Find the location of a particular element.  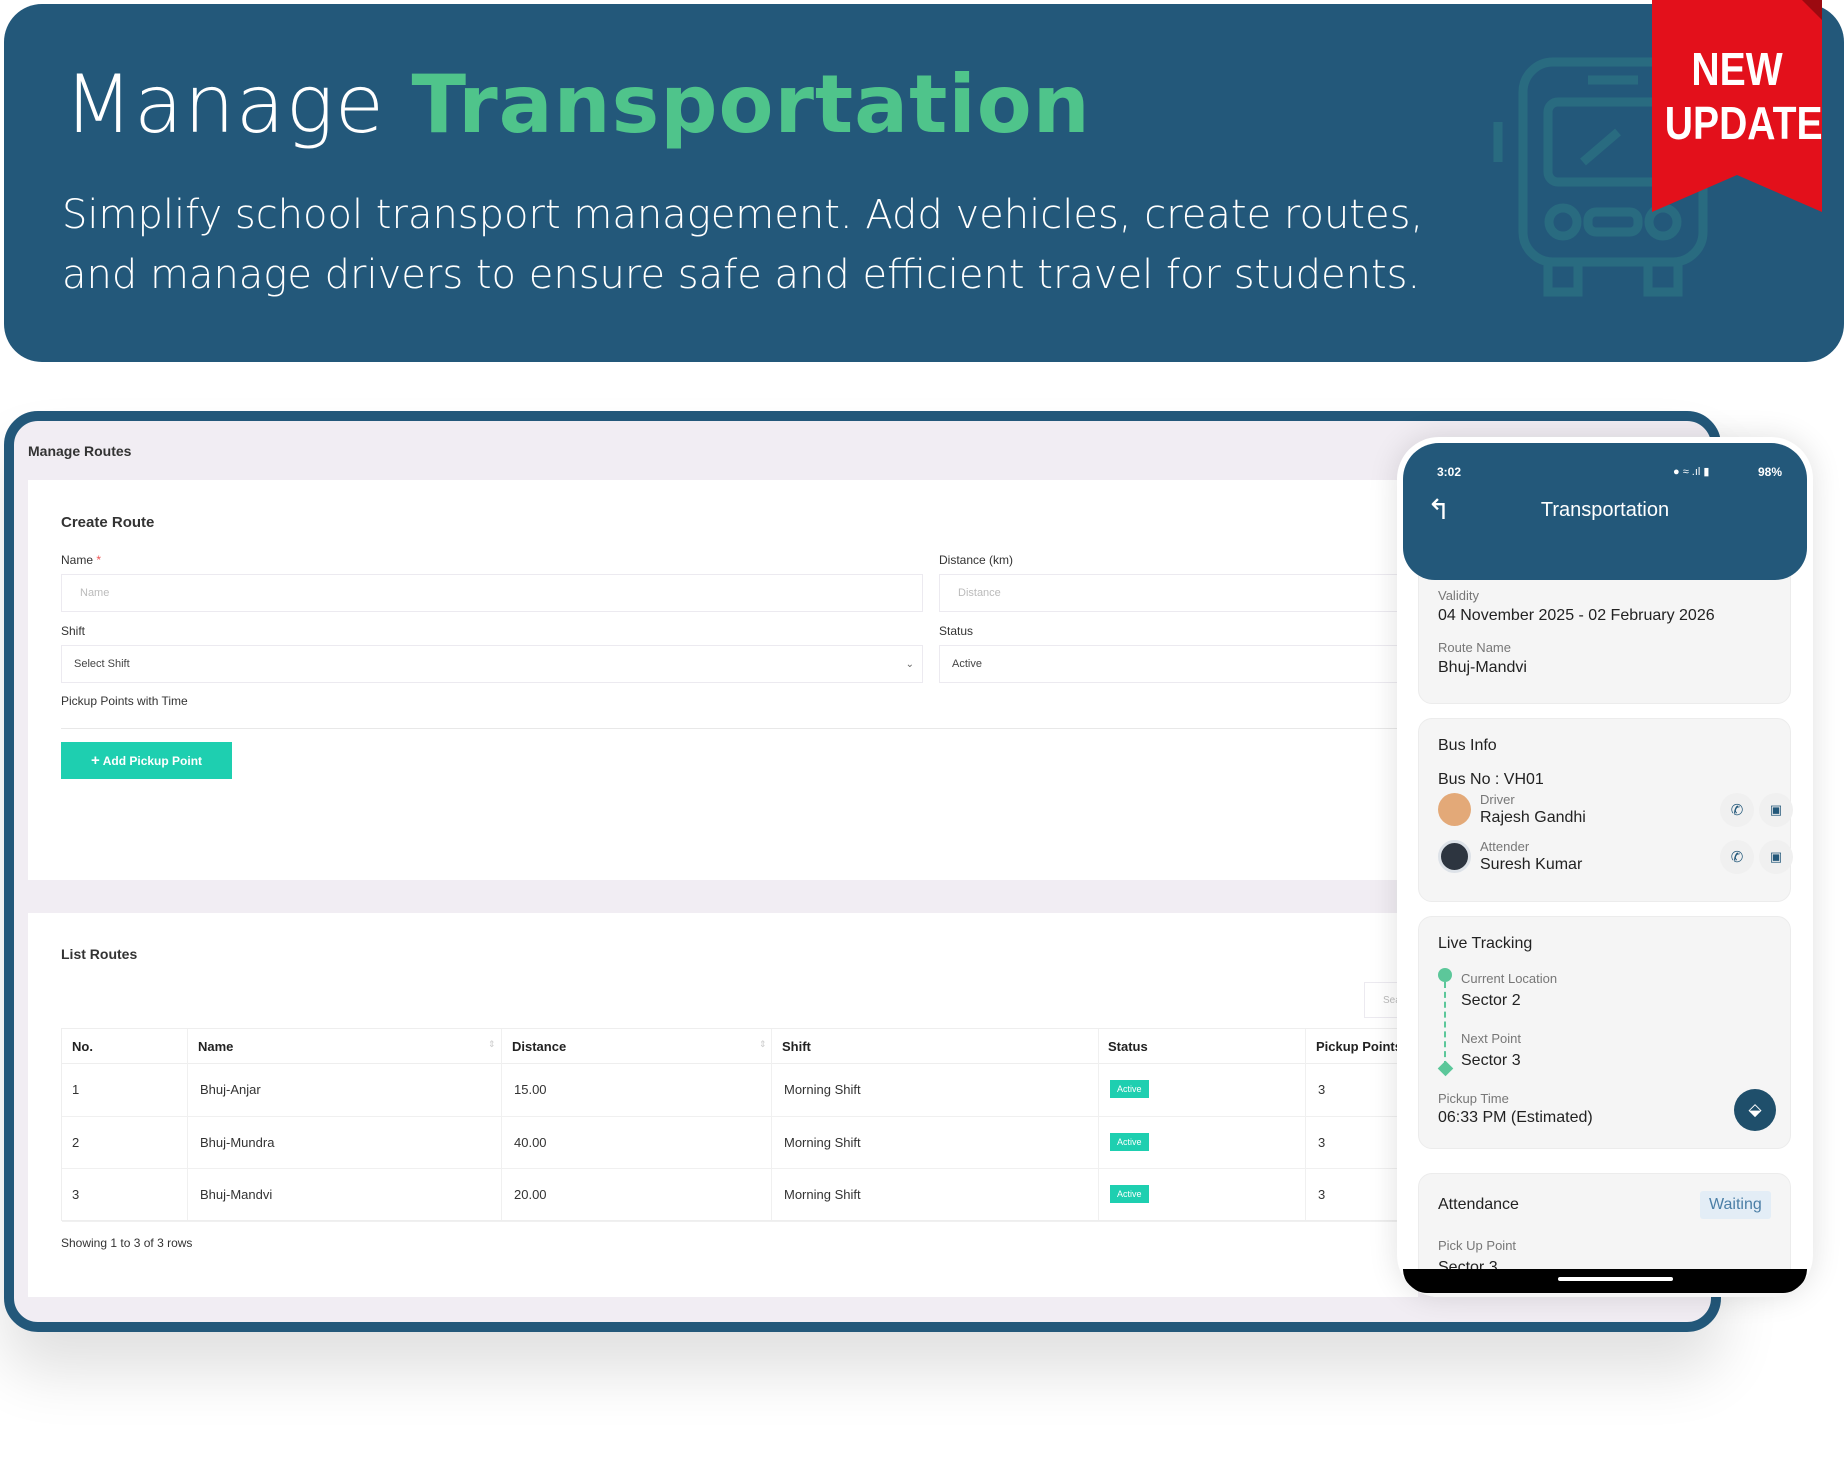

chevron-down-icon: ⌄ is located at coordinates (909, 664).